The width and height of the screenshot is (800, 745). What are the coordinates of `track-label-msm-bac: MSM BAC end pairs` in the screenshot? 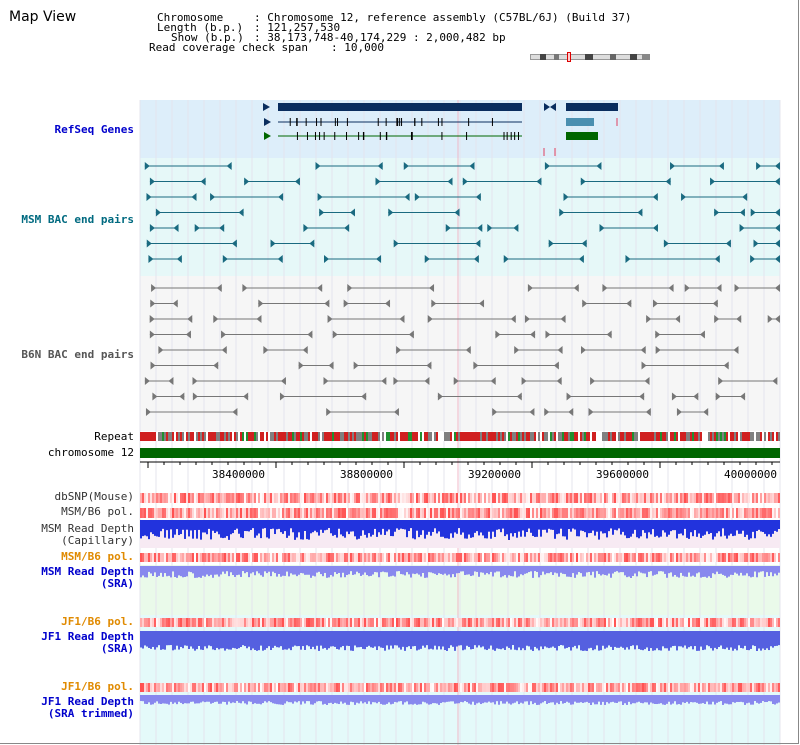 It's located at (77, 219).